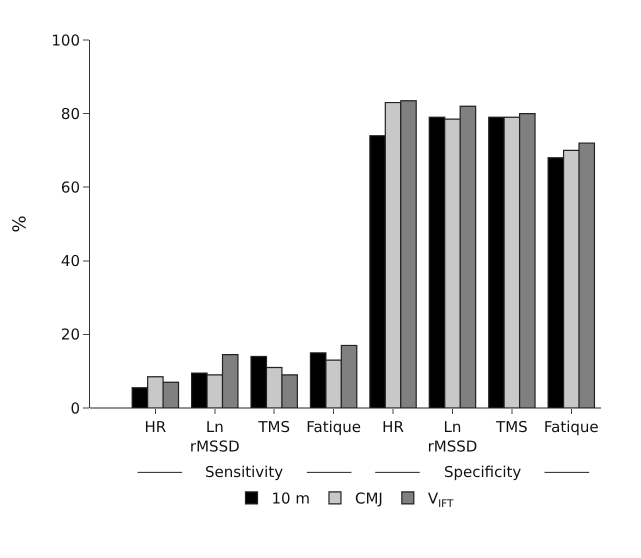 The image size is (641, 558). I want to click on y-tick-label: 20, so click(70, 335).